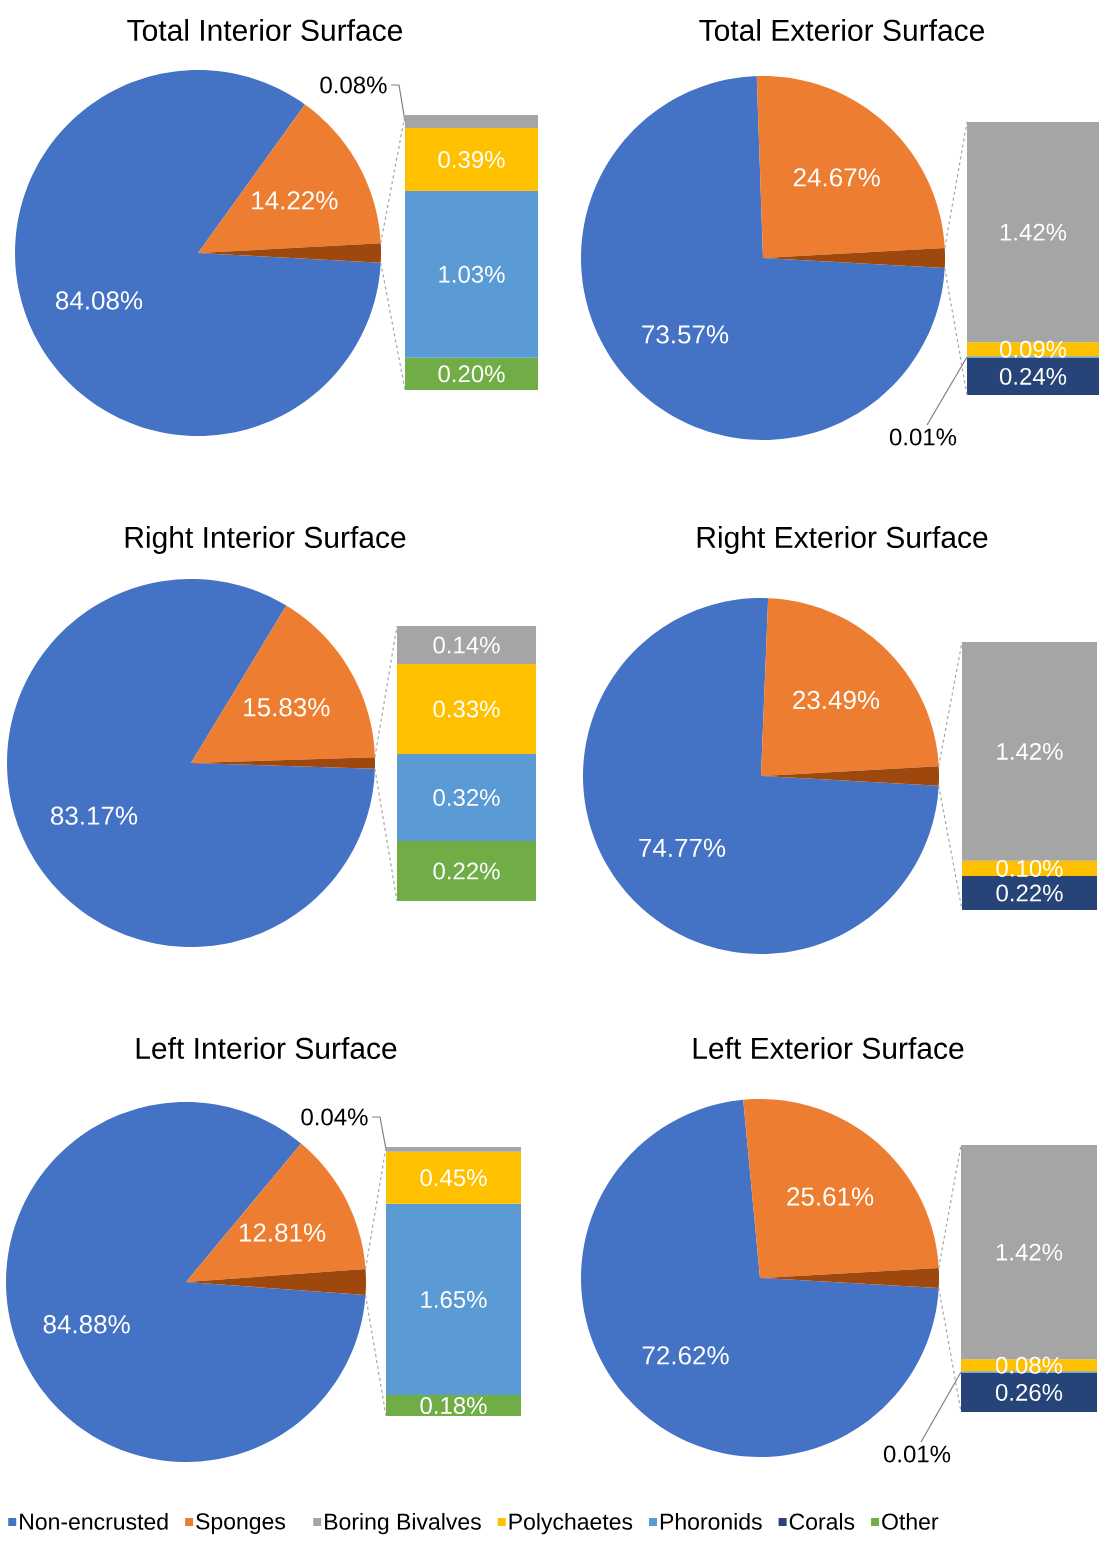  I want to click on data-label: 1.03%, so click(472, 274).